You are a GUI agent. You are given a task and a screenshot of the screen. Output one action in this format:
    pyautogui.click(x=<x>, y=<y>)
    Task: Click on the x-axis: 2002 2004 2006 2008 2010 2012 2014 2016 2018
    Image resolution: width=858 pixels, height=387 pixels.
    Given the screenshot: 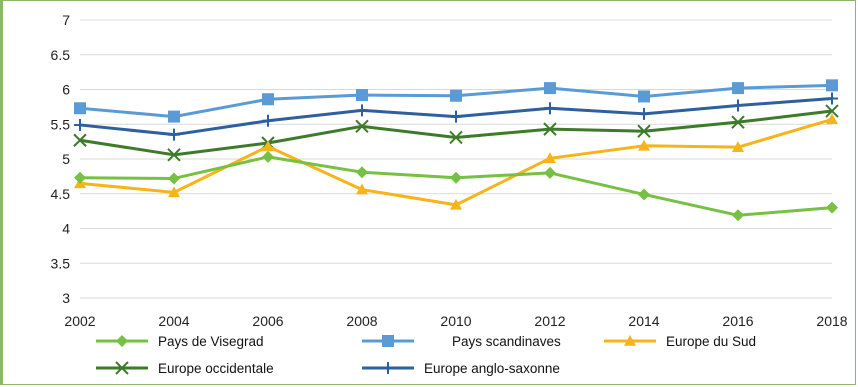 What is the action you would take?
    pyautogui.click(x=455, y=321)
    